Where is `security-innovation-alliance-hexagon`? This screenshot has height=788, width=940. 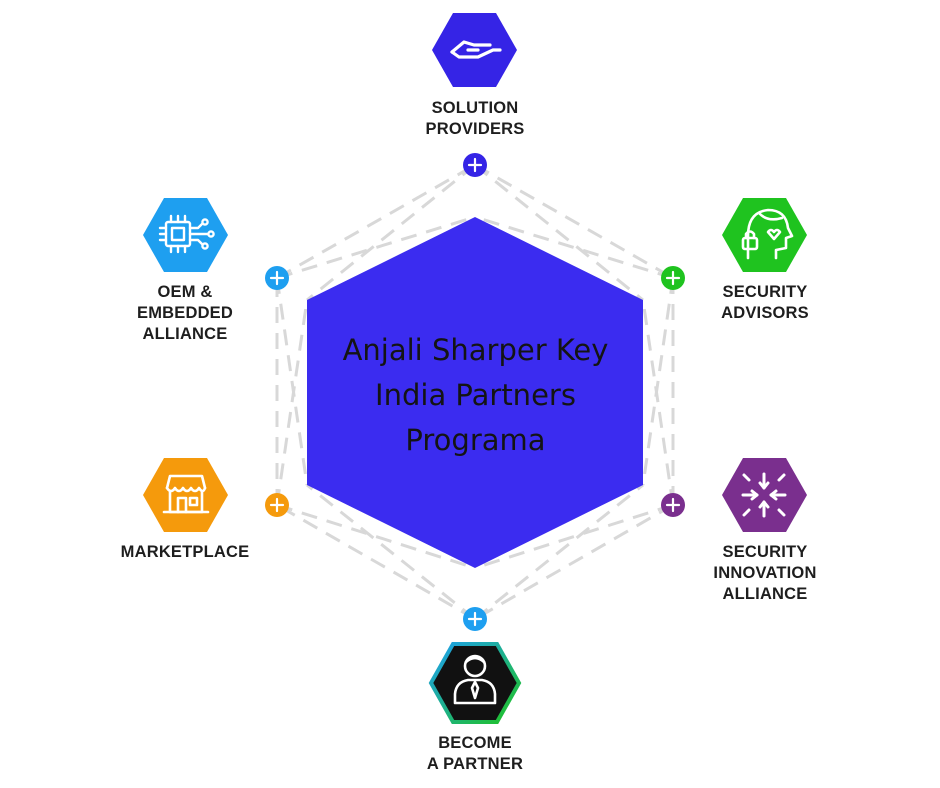 security-innovation-alliance-hexagon is located at coordinates (764, 495).